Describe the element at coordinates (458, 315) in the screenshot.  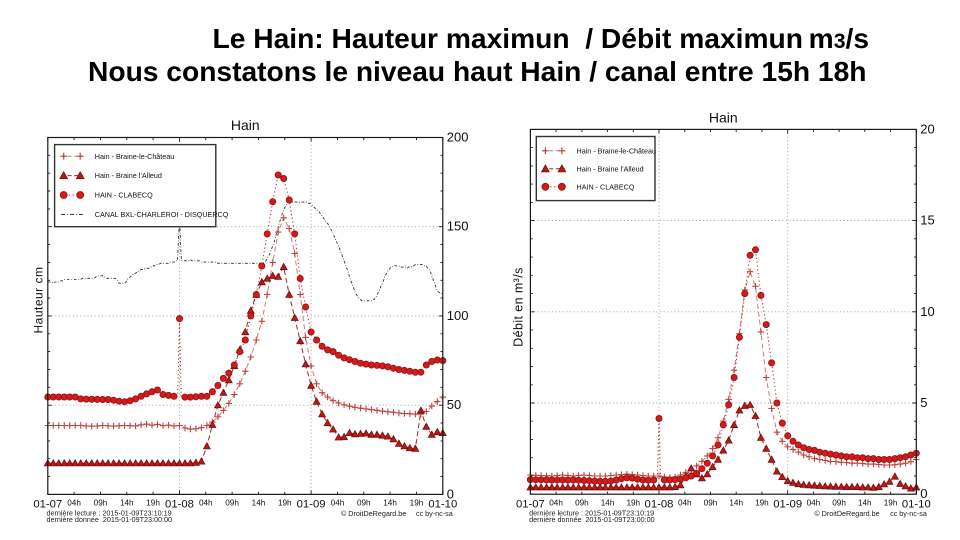
I see `svg-text: 100` at that location.